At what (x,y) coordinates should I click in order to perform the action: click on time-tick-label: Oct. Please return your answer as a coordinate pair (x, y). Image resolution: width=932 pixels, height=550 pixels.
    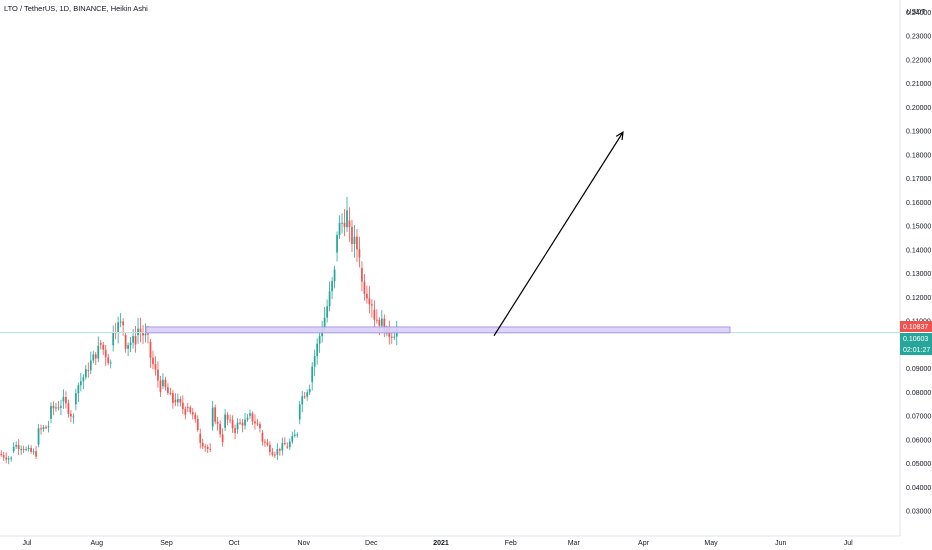
    Looking at the image, I should click on (234, 543).